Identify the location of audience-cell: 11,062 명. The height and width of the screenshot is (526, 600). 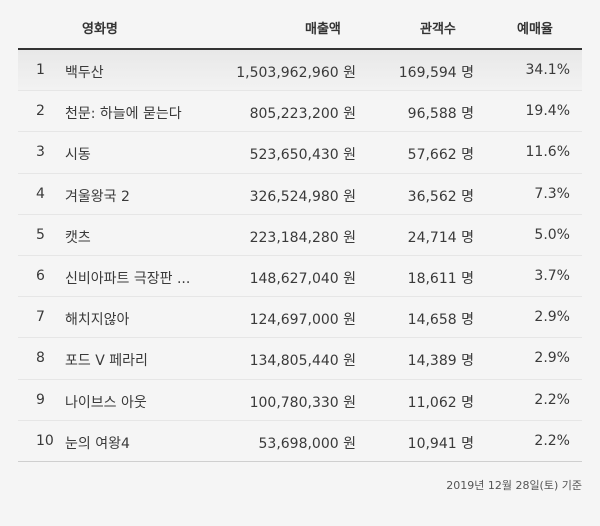
(440, 402).